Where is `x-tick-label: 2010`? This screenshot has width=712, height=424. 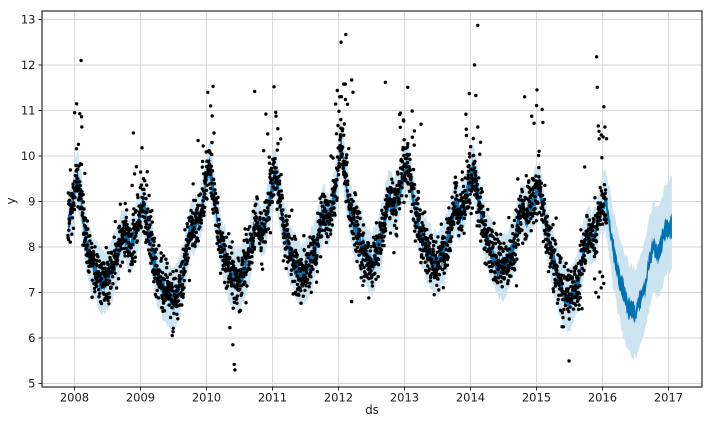 x-tick-label: 2010 is located at coordinates (206, 398).